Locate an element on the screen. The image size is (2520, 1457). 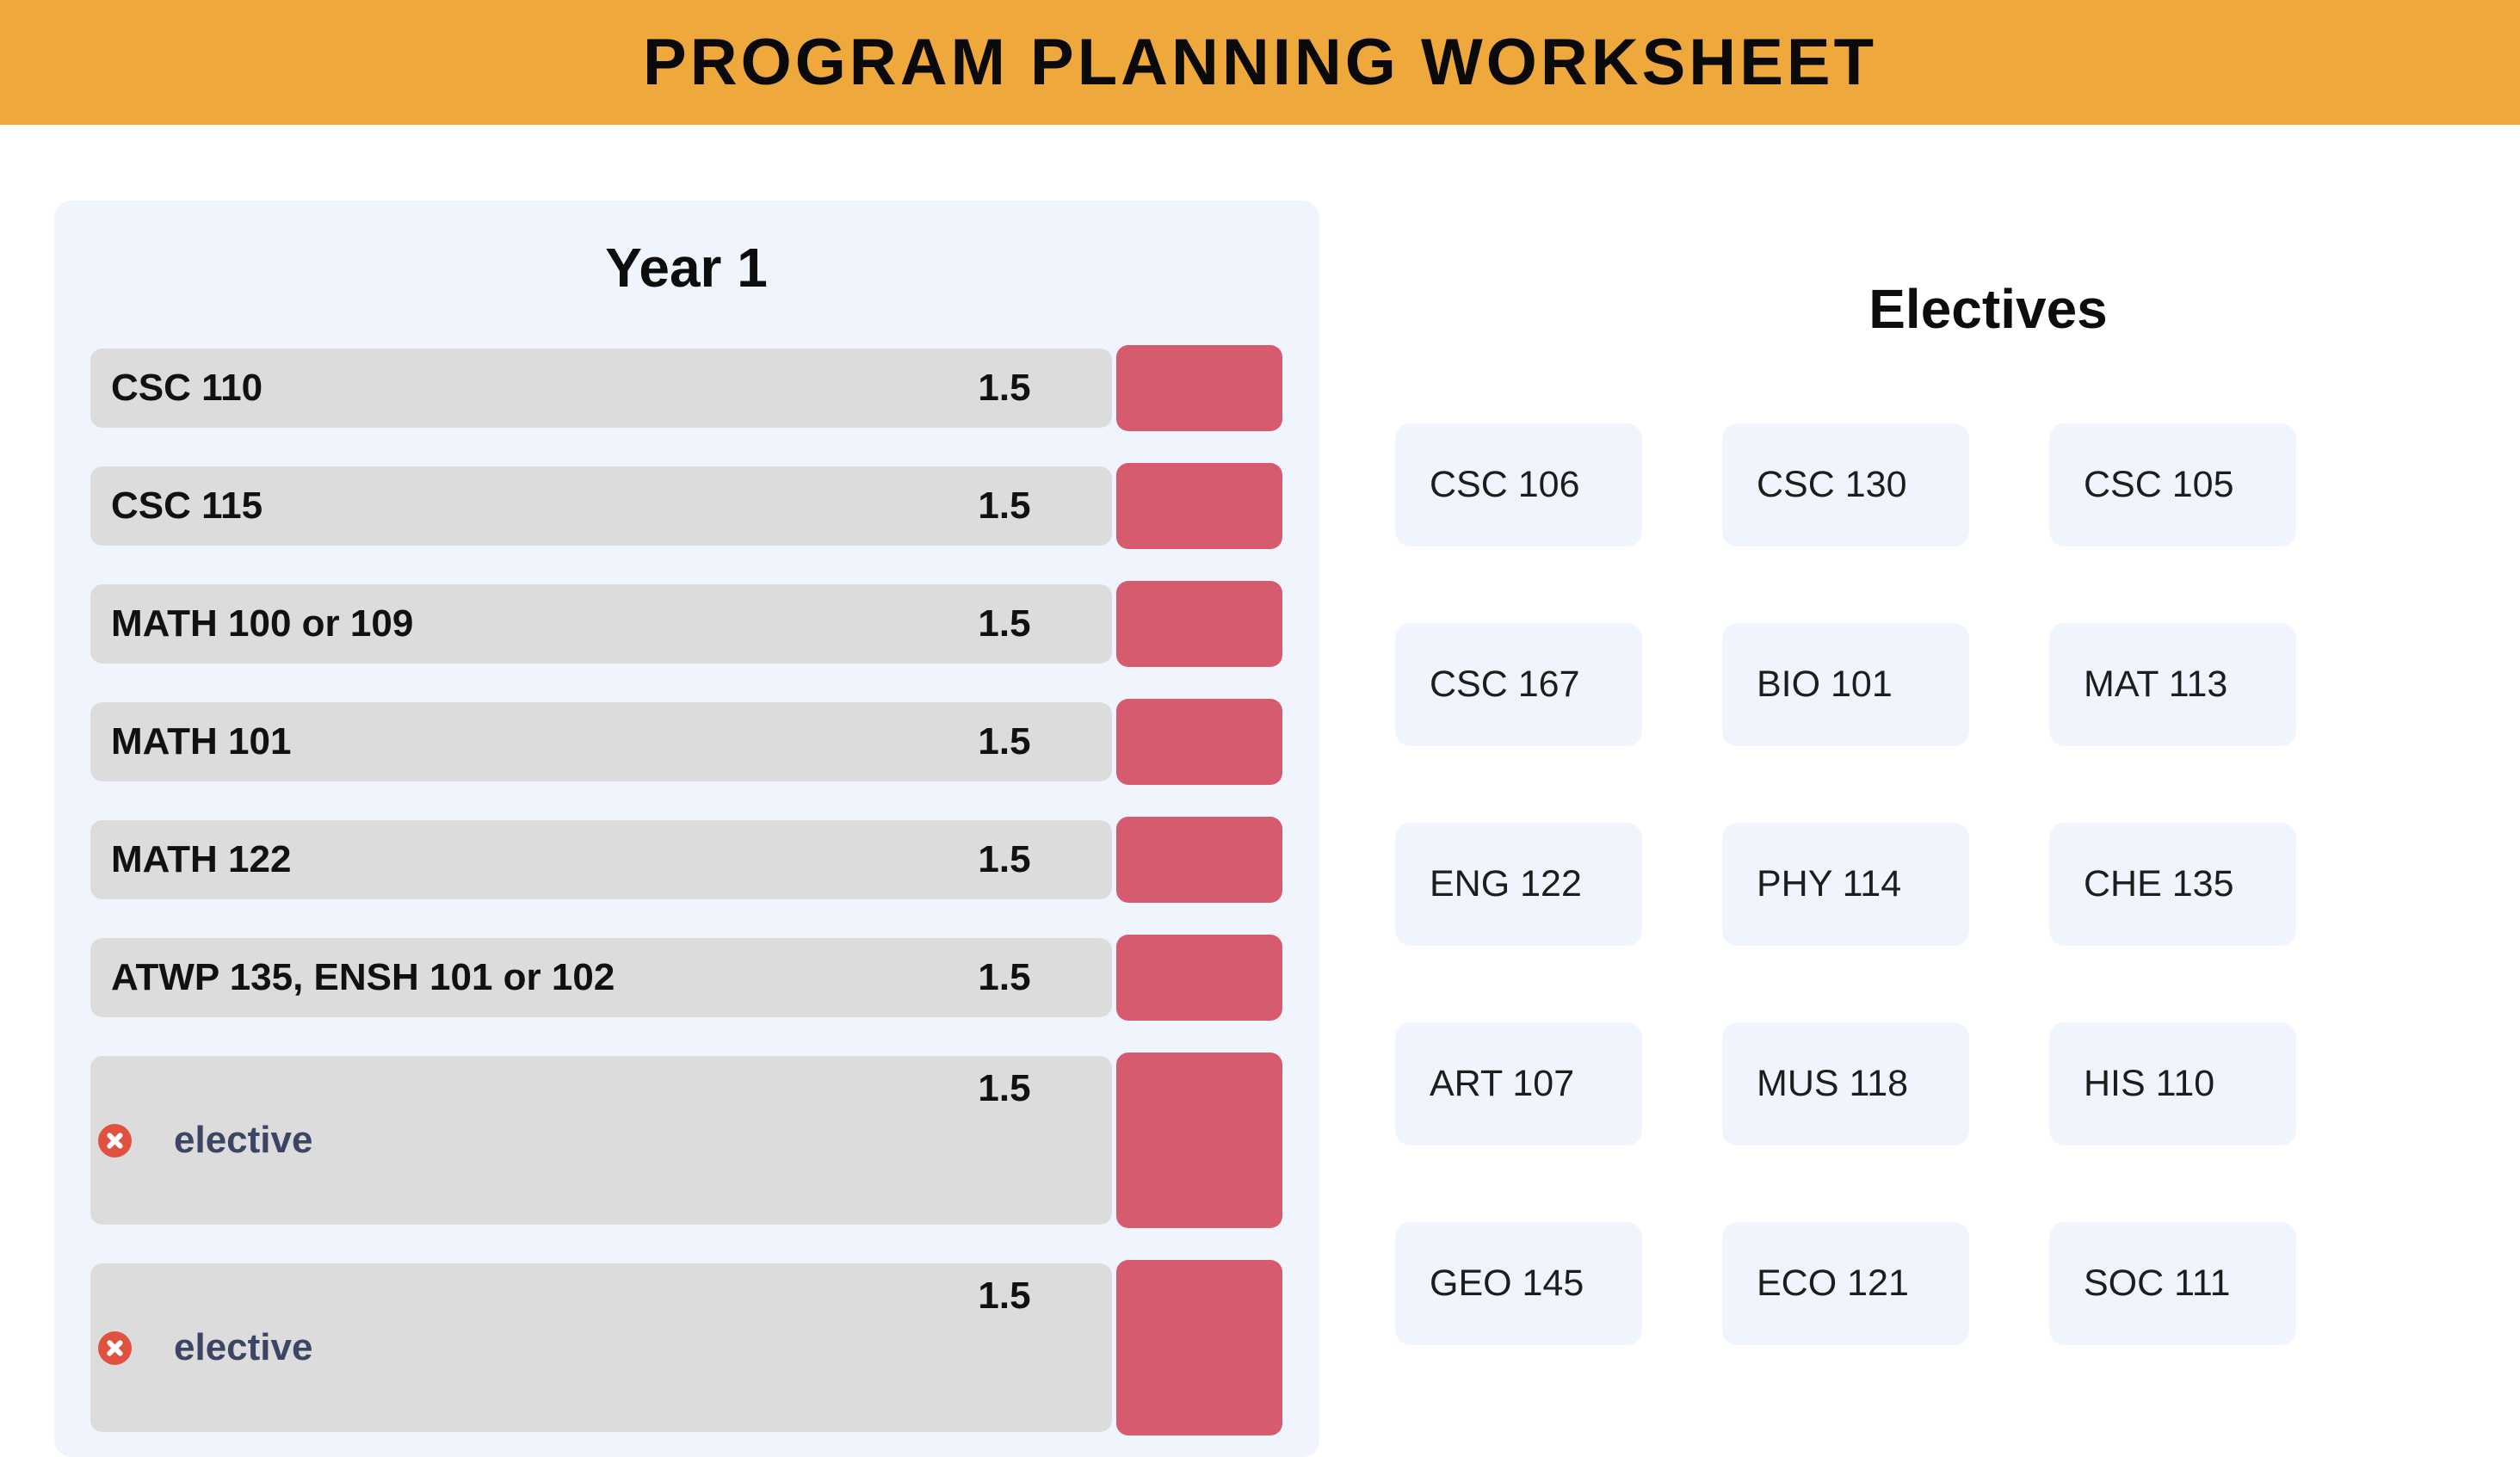
electives-title: Electives is located at coordinates (1988, 309).